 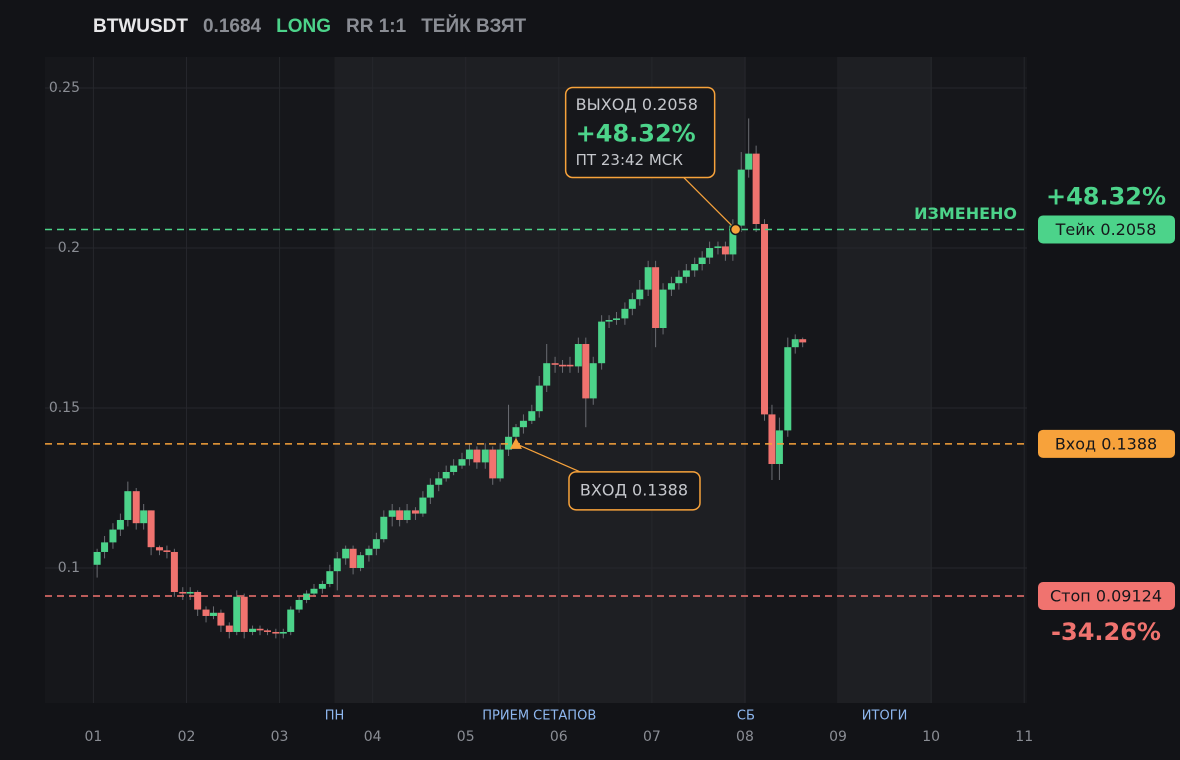 I want to click on price: 0.1684, so click(x=232, y=26).